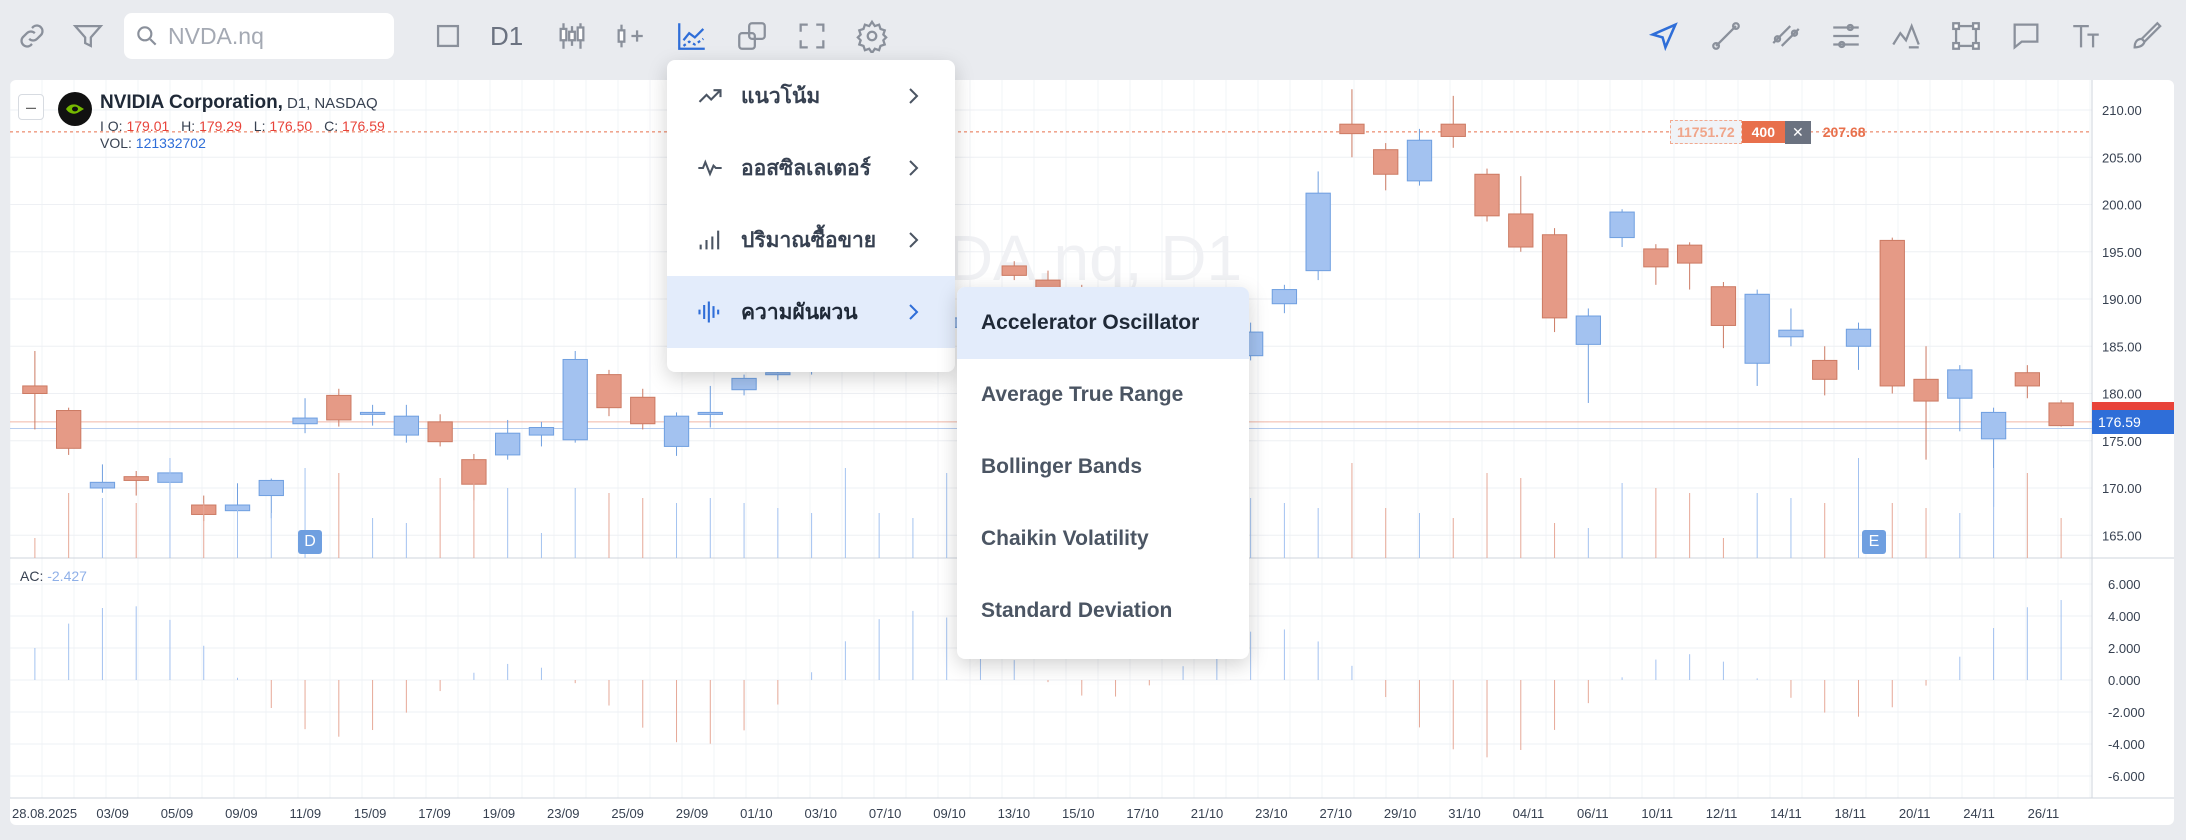  What do you see at coordinates (31, 107) in the screenshot?
I see `collapse-legend-button: –` at bounding box center [31, 107].